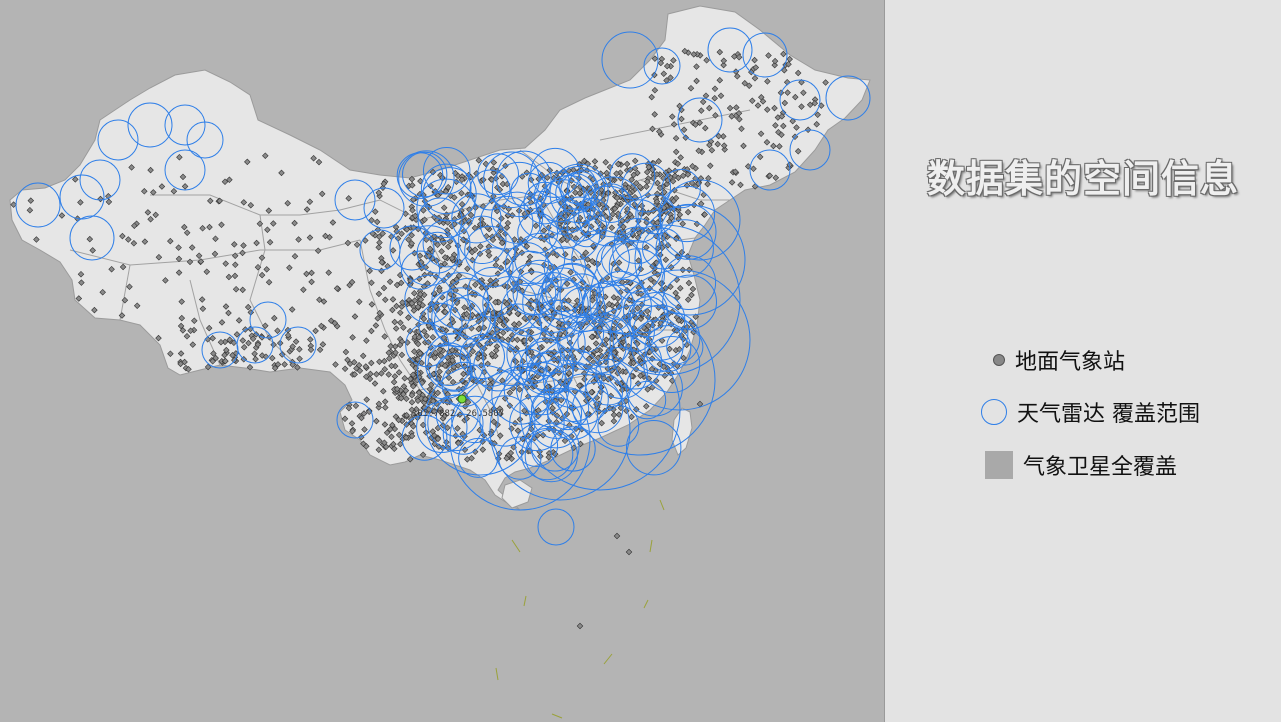 The width and height of the screenshot is (1281, 722). I want to click on location-coordinates: 105.7882, 26.5807, so click(458, 414).